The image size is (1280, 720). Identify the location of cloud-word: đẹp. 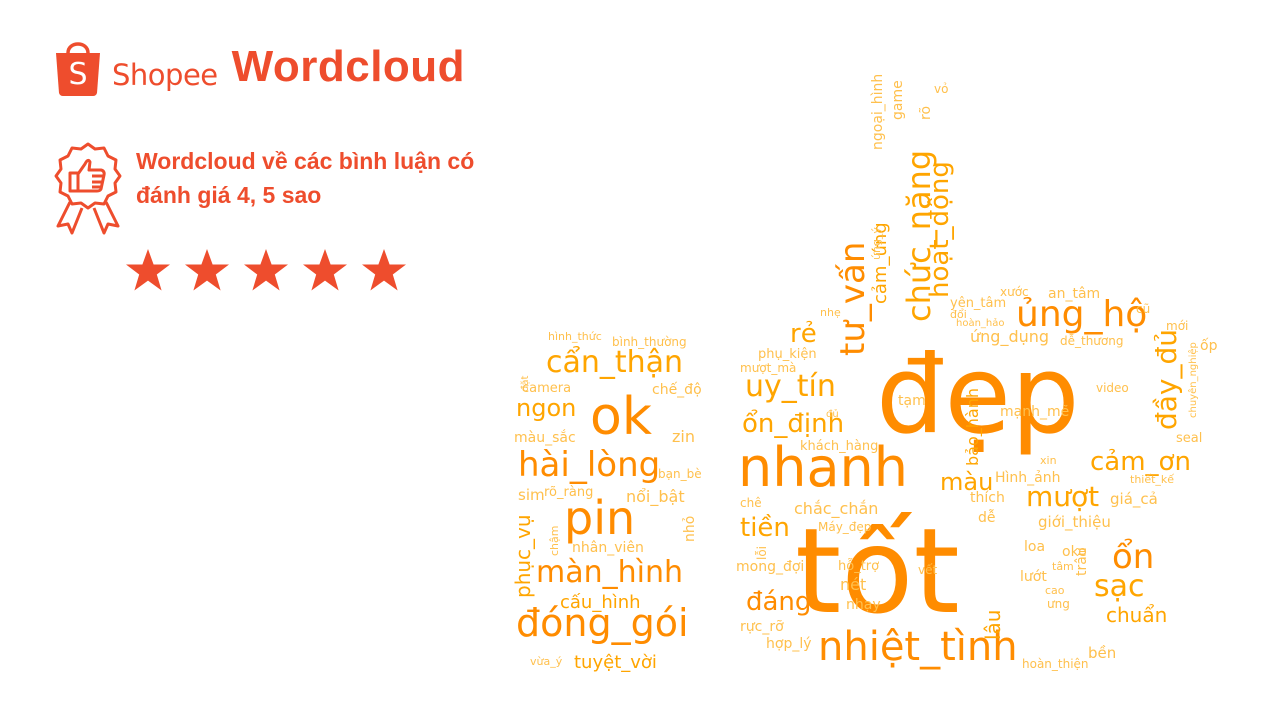
(978, 395).